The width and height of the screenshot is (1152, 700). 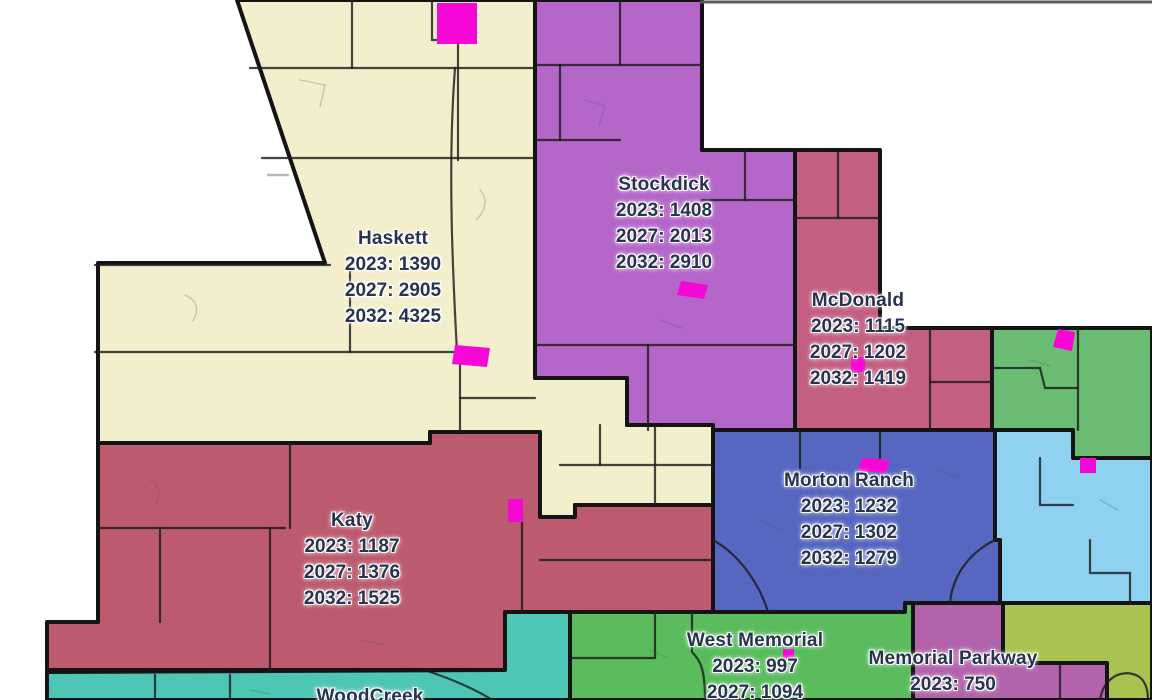 I want to click on zone-name: West Memorial, so click(x=755, y=640).